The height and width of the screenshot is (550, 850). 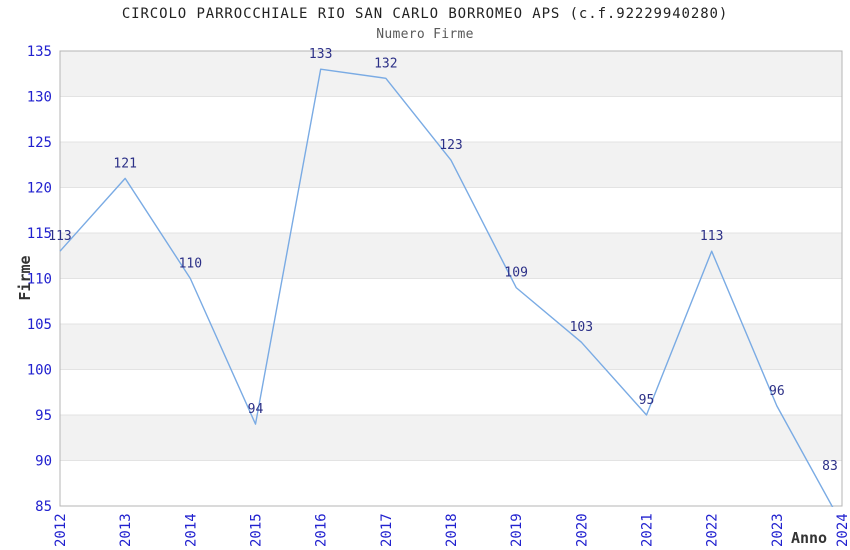 What do you see at coordinates (517, 530) in the screenshot?
I see `x-tick-label: 2019` at bounding box center [517, 530].